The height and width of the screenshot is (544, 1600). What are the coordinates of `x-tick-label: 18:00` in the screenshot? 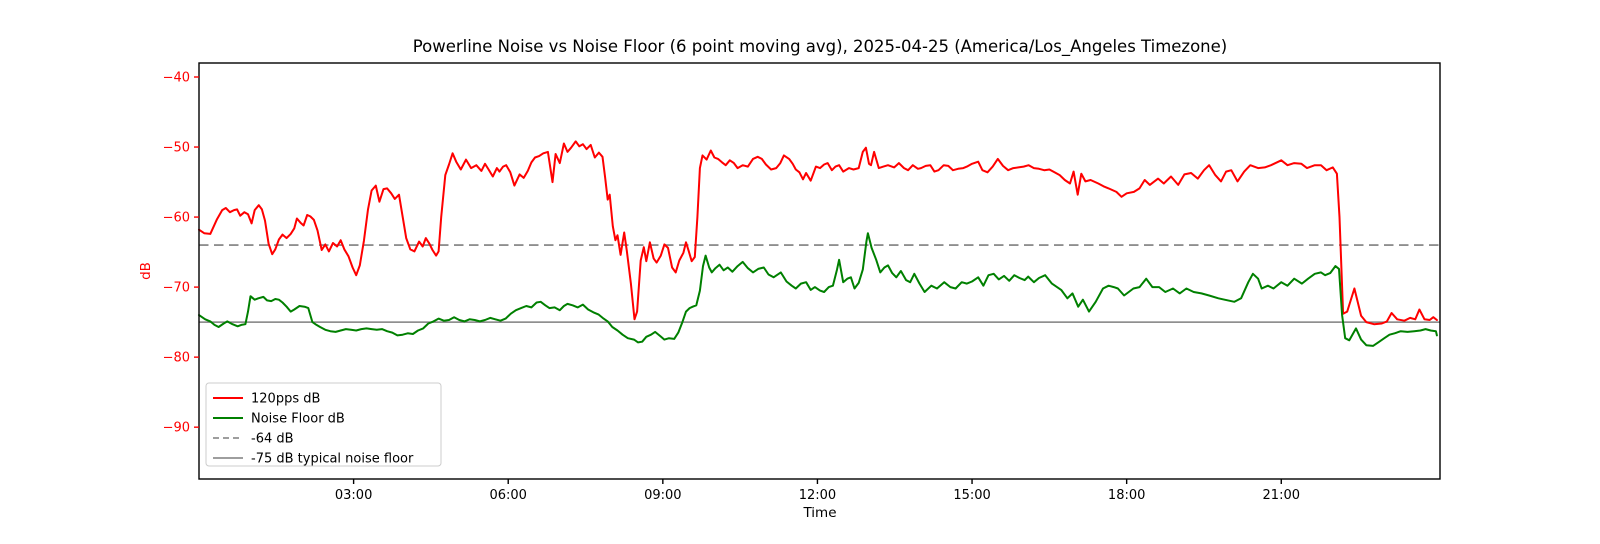 It's located at (1126, 495).